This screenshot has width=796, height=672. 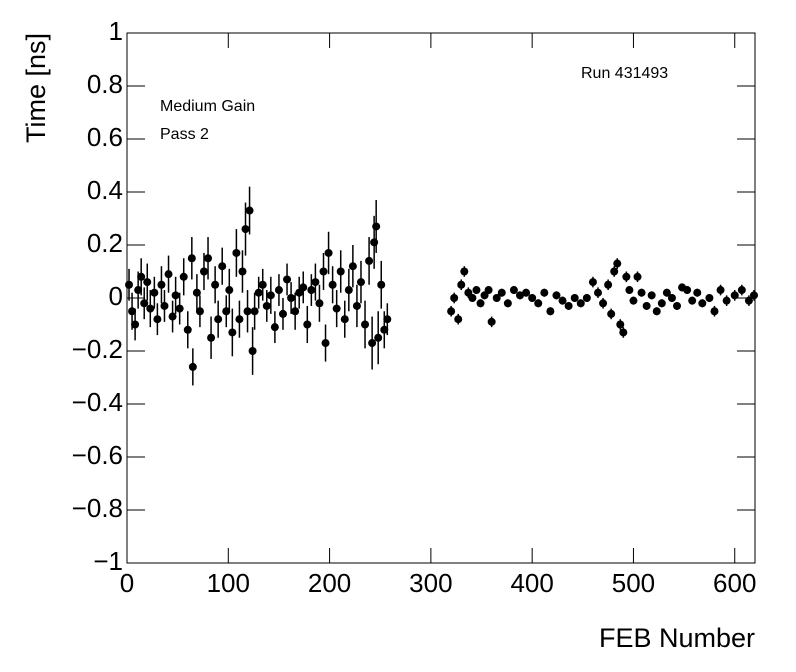 I want to click on y-tick-label: −0.6, so click(x=97, y=455).